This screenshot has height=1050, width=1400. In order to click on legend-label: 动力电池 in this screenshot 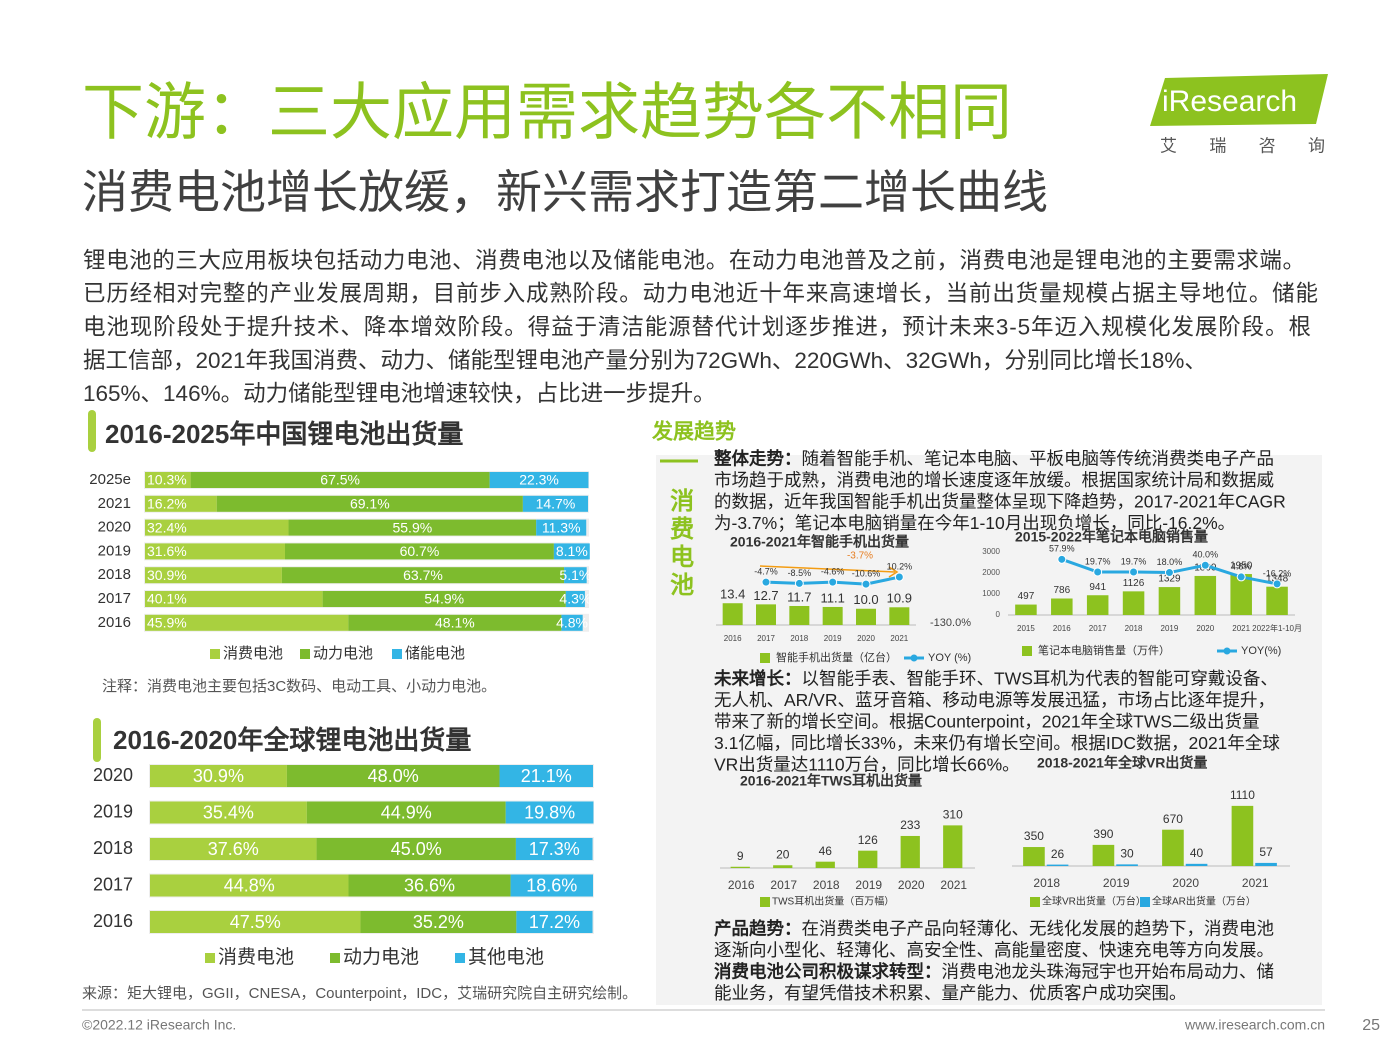, I will do `click(343, 653)`.